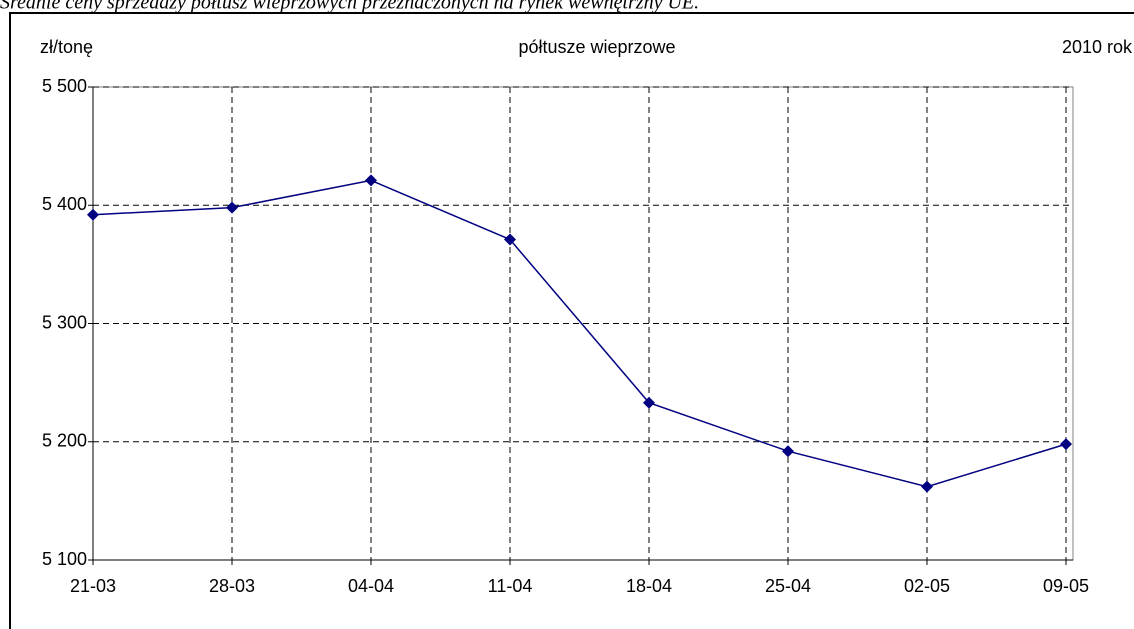  I want to click on y-axis-label: zł/tonę, so click(66, 47).